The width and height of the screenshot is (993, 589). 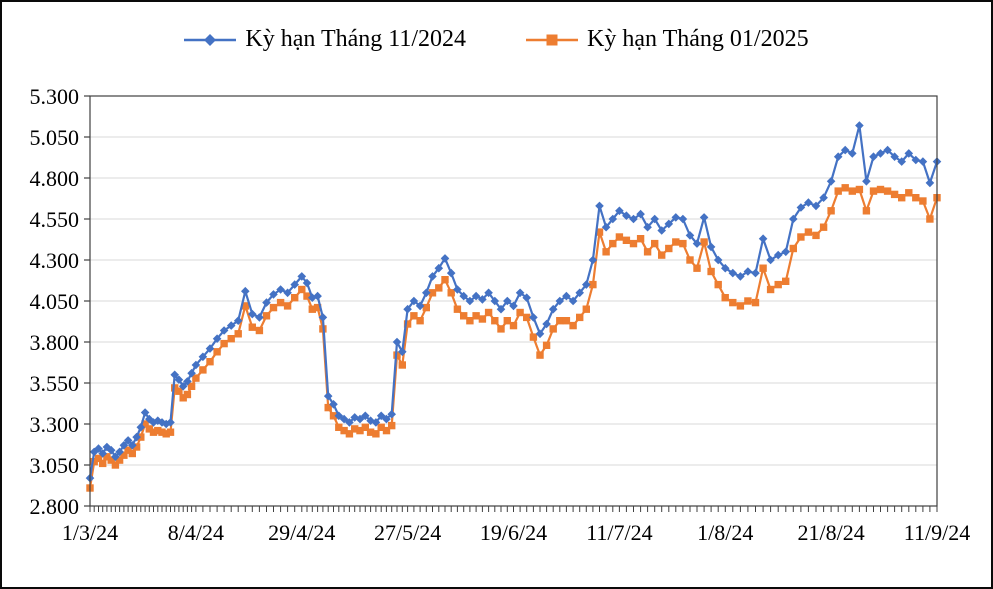 What do you see at coordinates (698, 39) in the screenshot?
I see `legend-label-jan-2025: Kỳ hạn Tháng 01/2025` at bounding box center [698, 39].